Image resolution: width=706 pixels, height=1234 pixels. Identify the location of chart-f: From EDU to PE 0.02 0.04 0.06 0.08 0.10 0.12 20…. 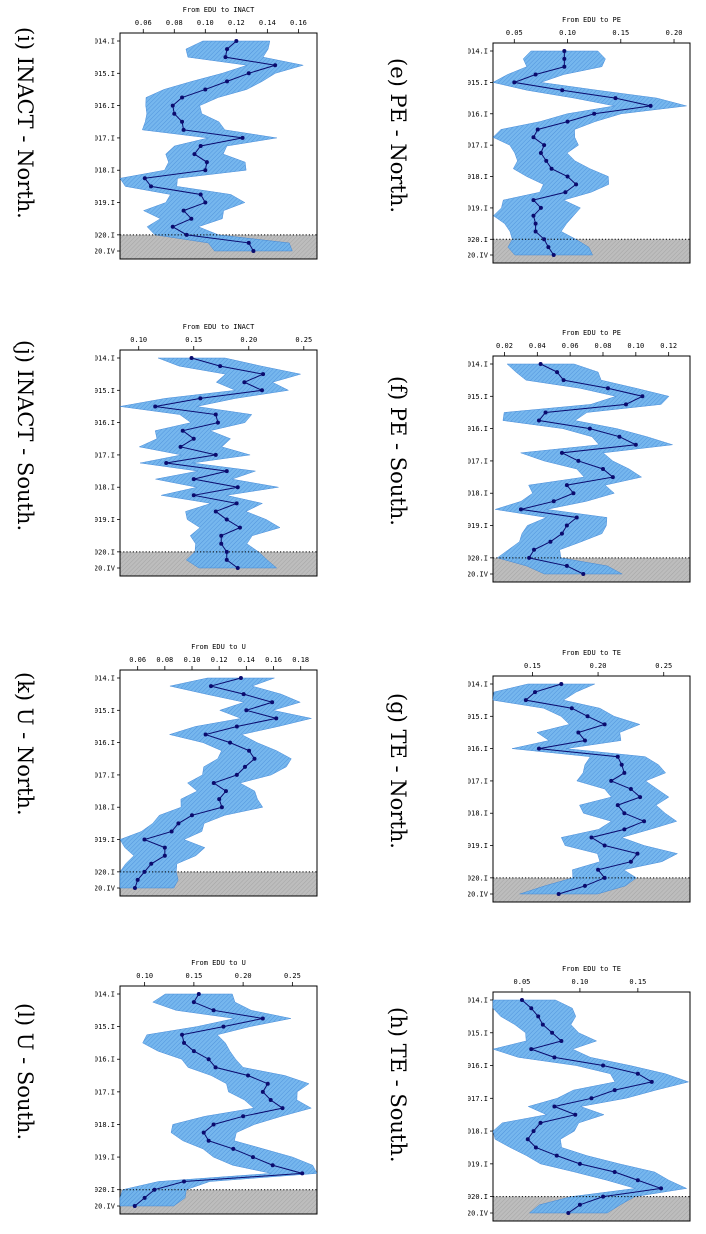
(579, 456).